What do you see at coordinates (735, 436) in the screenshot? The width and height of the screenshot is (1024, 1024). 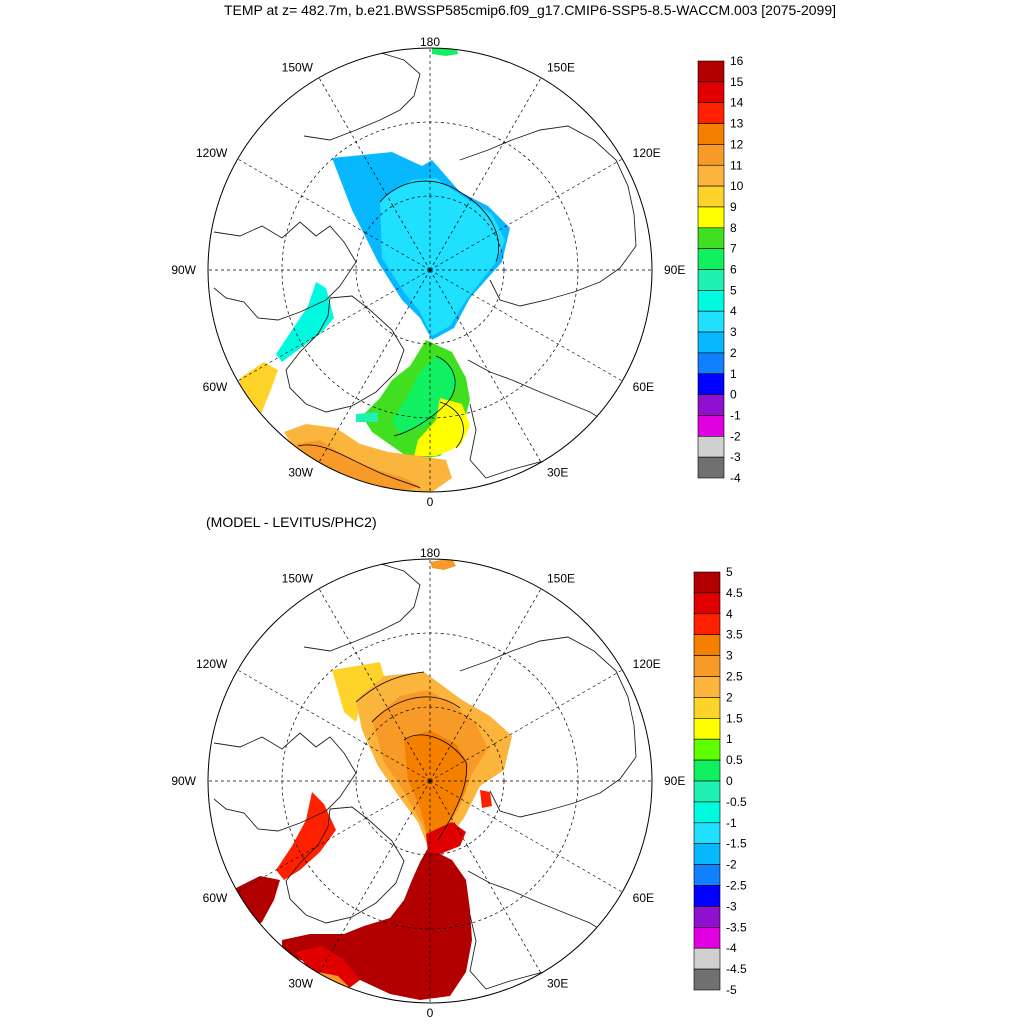 I see `top-colorbar-label-18: -2` at bounding box center [735, 436].